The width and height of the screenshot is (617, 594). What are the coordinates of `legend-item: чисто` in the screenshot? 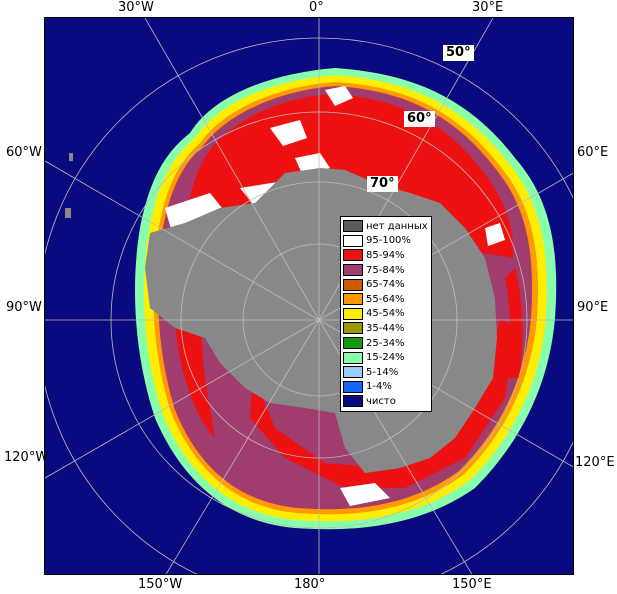 It's located at (386, 401).